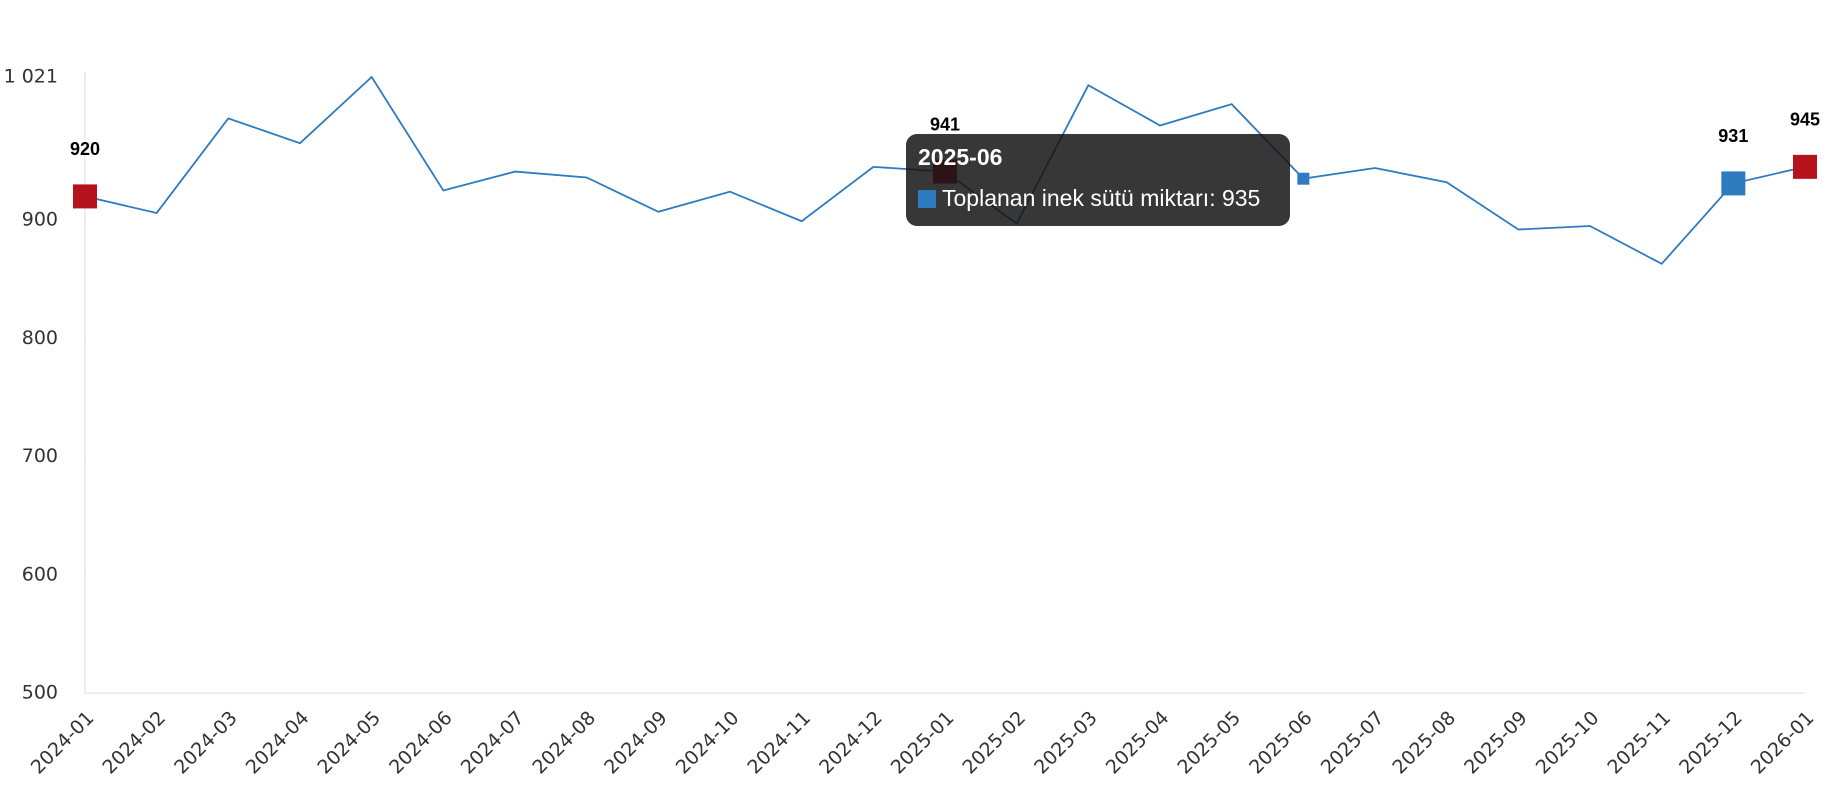  What do you see at coordinates (40, 338) in the screenshot?
I see `y-tick-label: 800` at bounding box center [40, 338].